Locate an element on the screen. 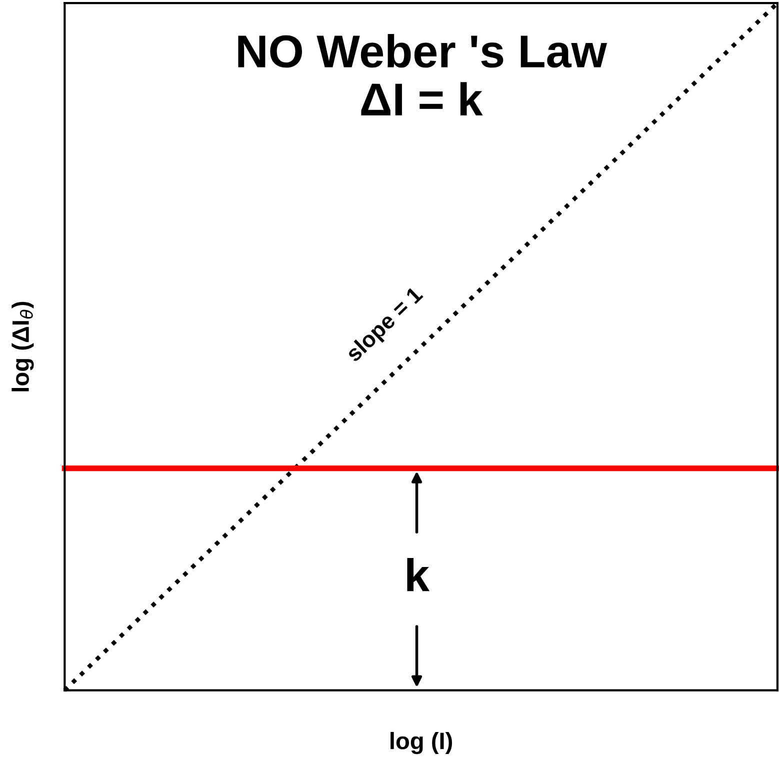  annotation: k is located at coordinates (418, 575).